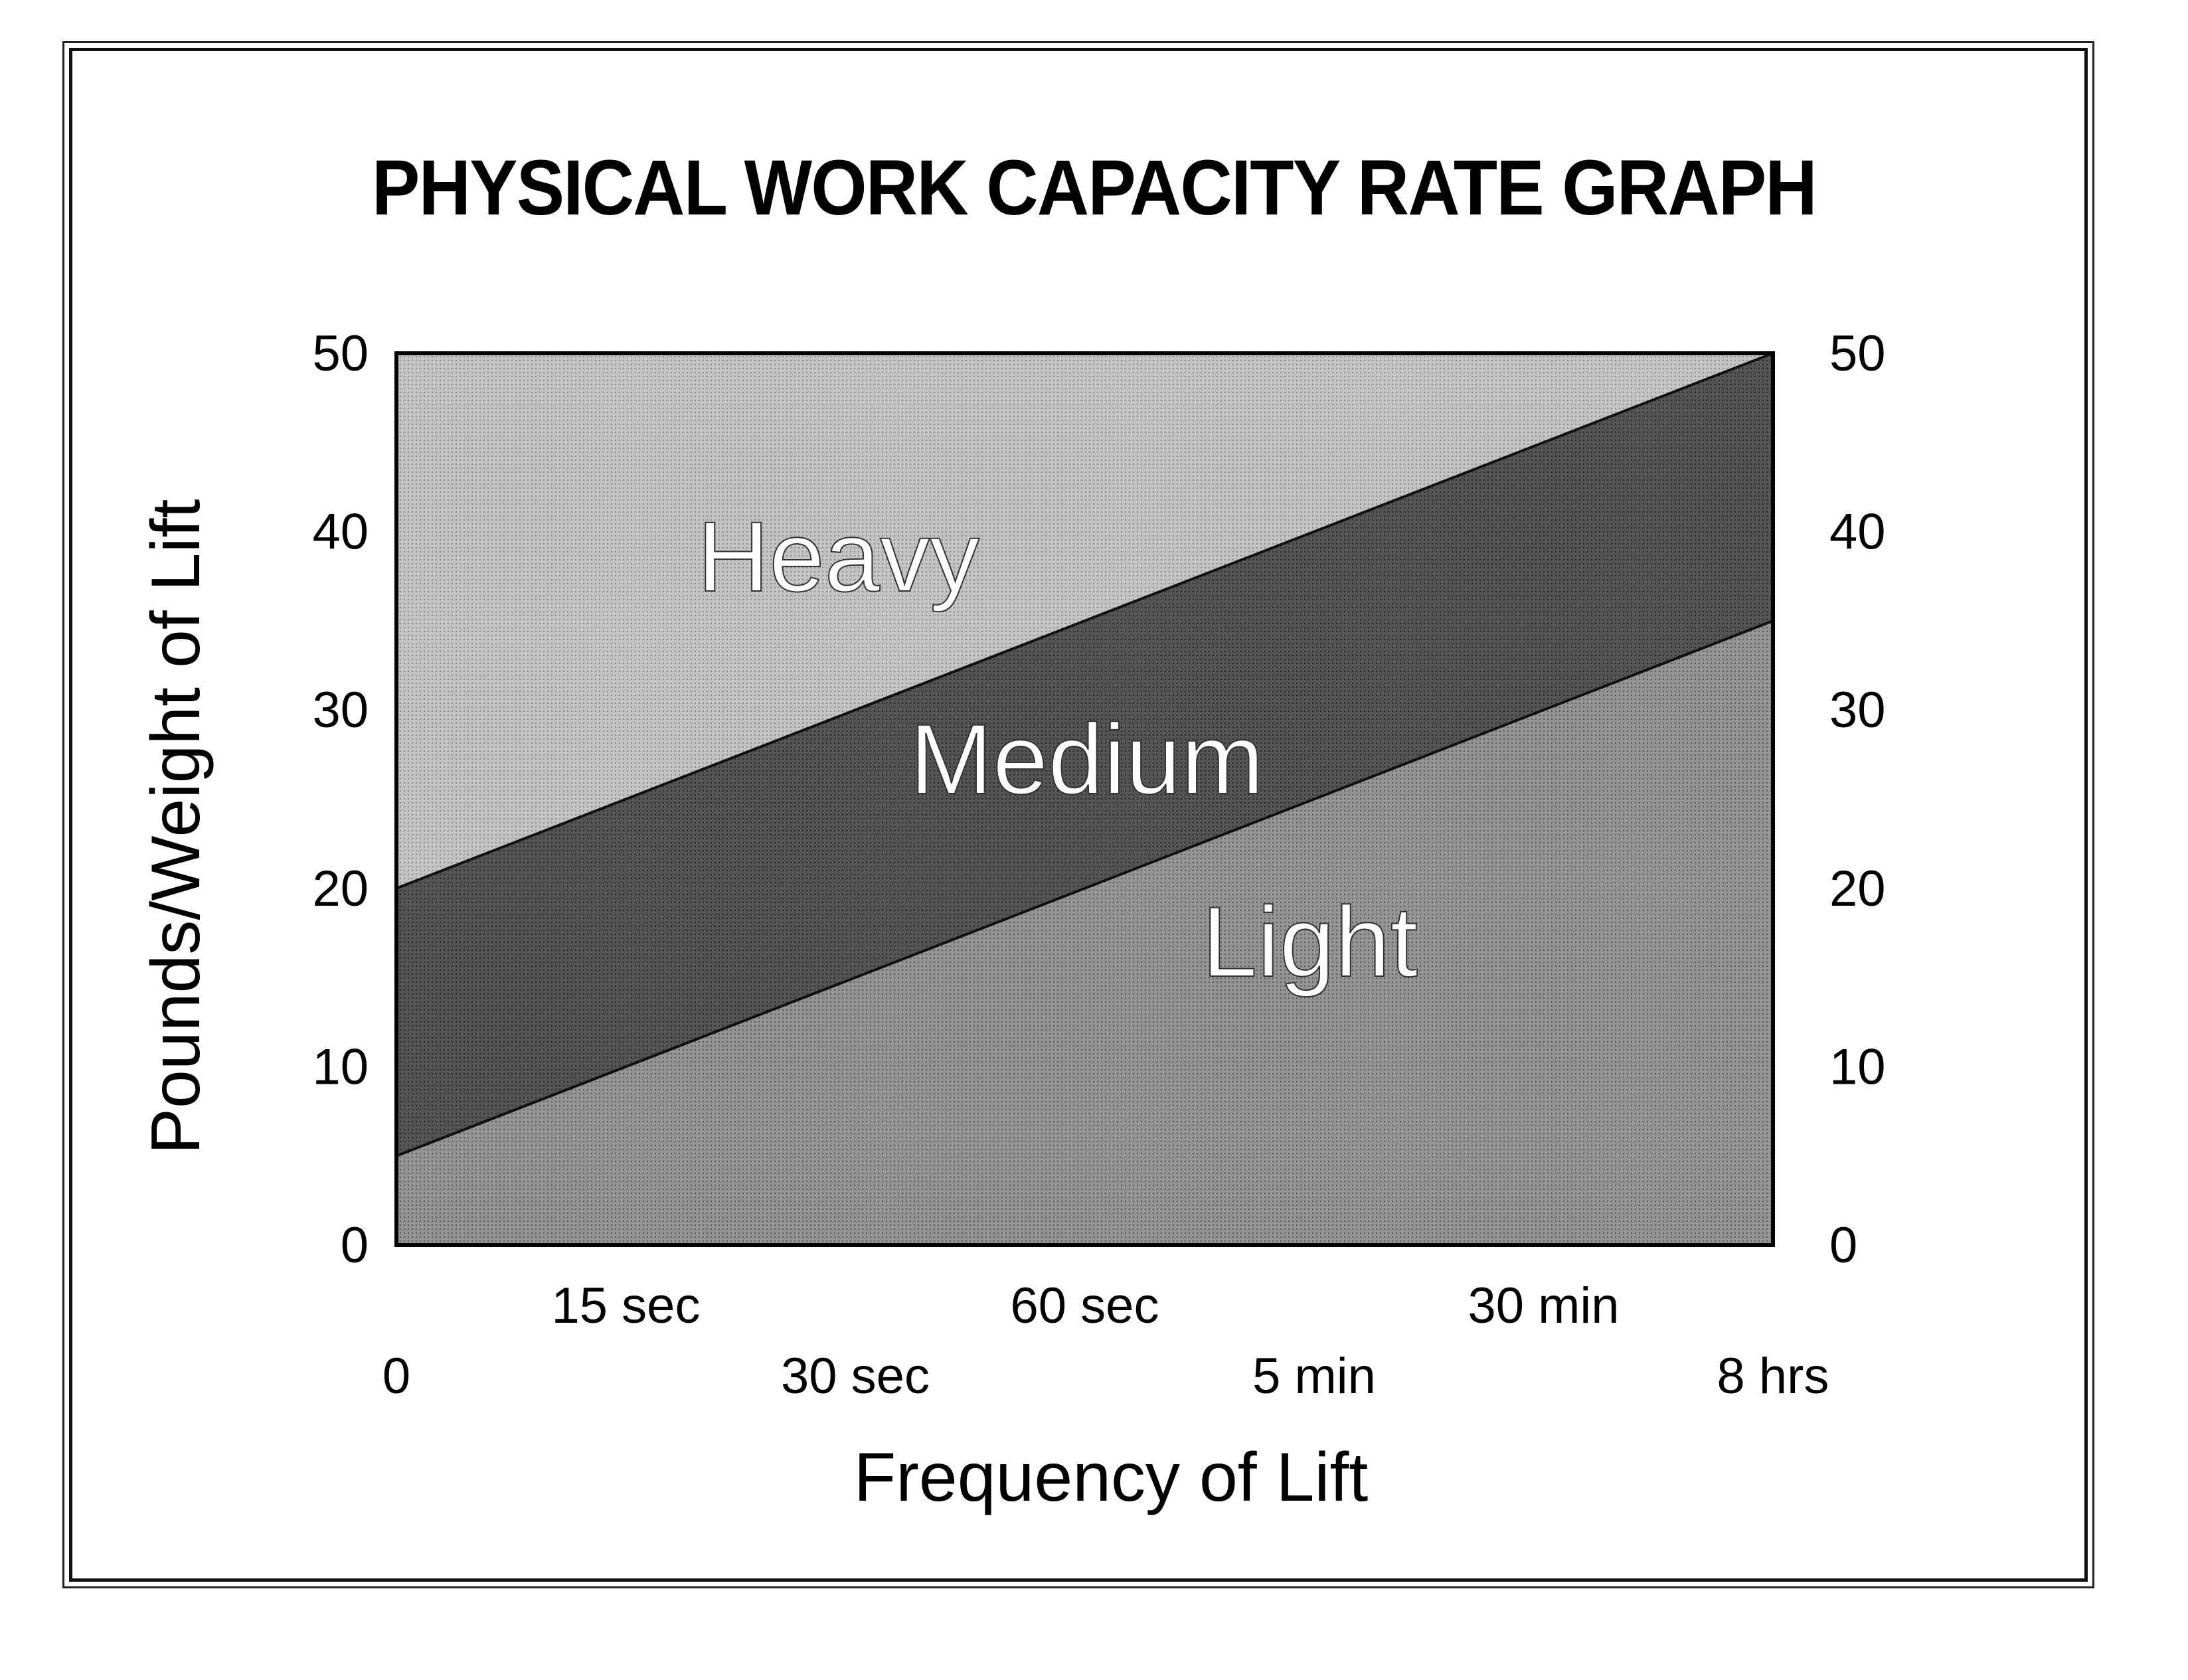 This screenshot has height=1680, width=2188. What do you see at coordinates (1857, 532) in the screenshot?
I see `y-tick-label-right: 40` at bounding box center [1857, 532].